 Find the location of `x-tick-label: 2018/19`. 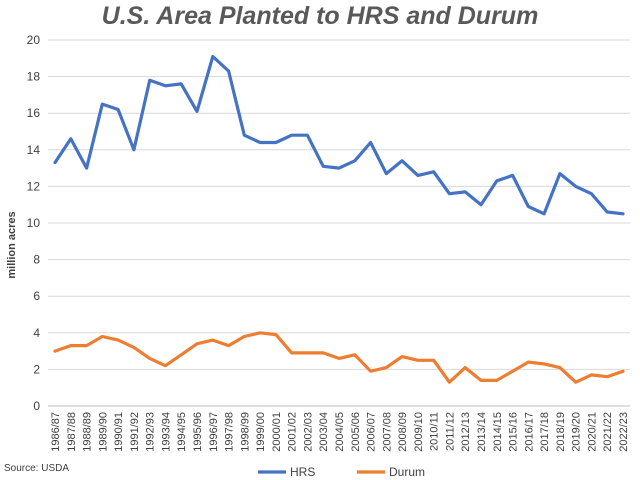

x-tick-label: 2018/19 is located at coordinates (561, 432).